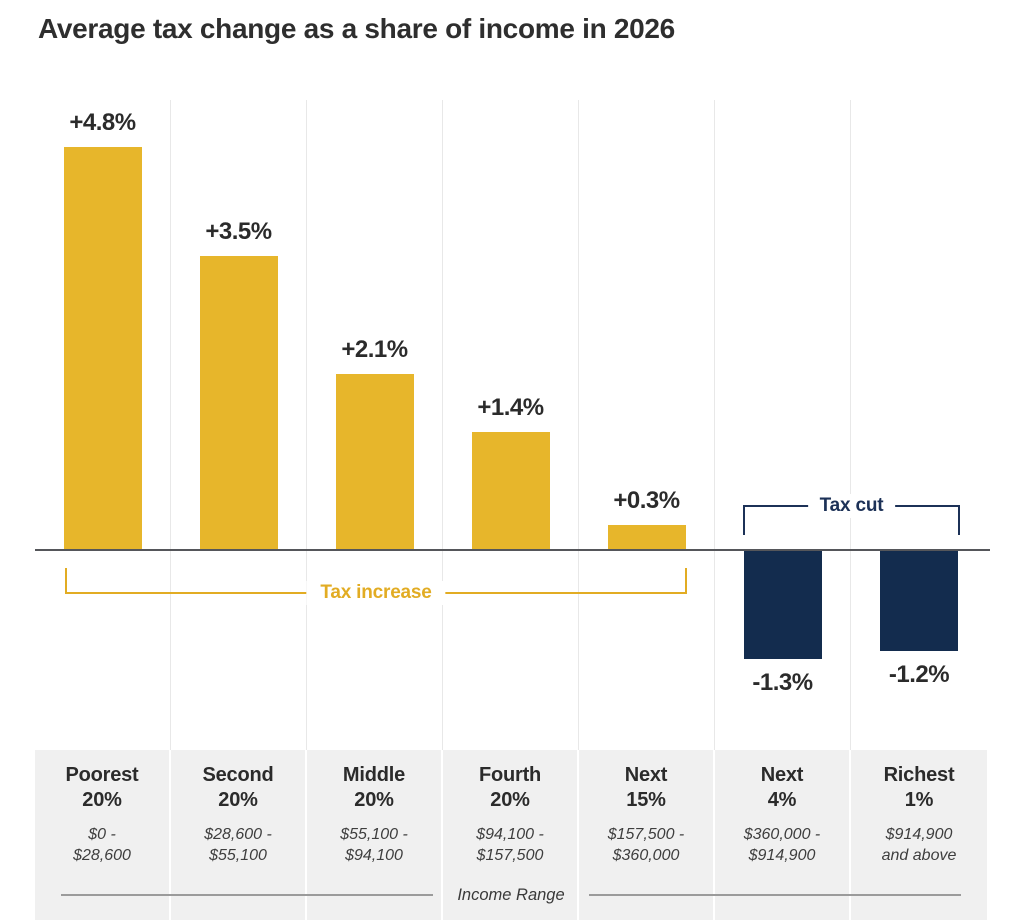 The height and width of the screenshot is (920, 1024). I want to click on tax-cut-bracket: Tax cut, so click(851, 514).